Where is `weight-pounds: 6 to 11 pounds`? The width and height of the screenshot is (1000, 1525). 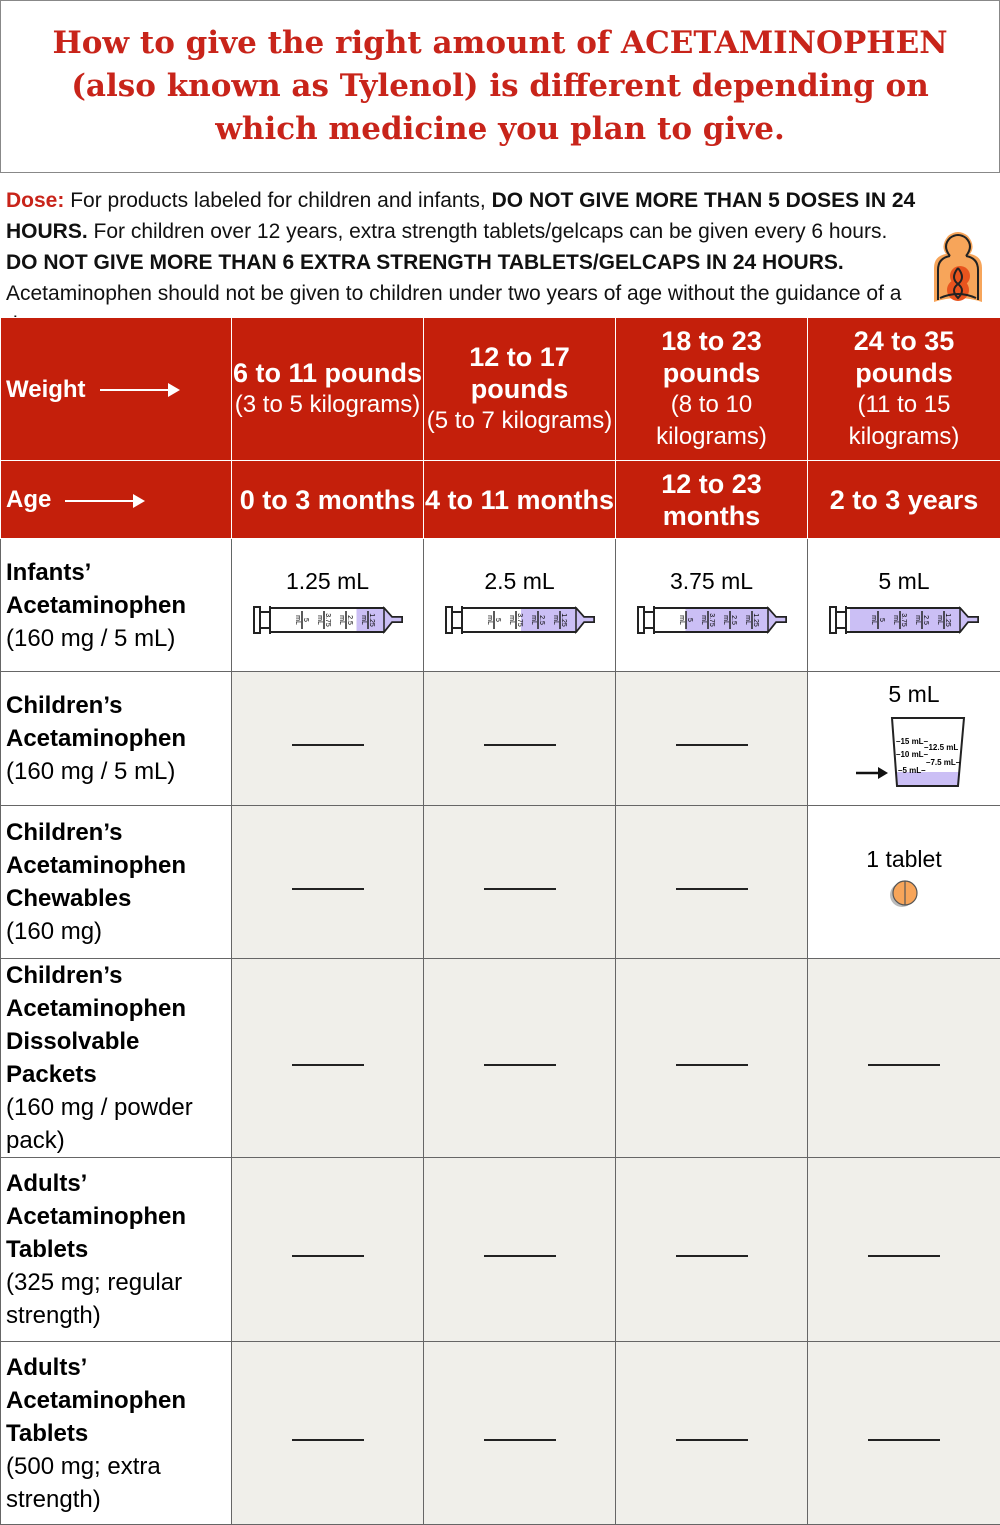
weight-pounds: 6 to 11 pounds is located at coordinates (327, 373).